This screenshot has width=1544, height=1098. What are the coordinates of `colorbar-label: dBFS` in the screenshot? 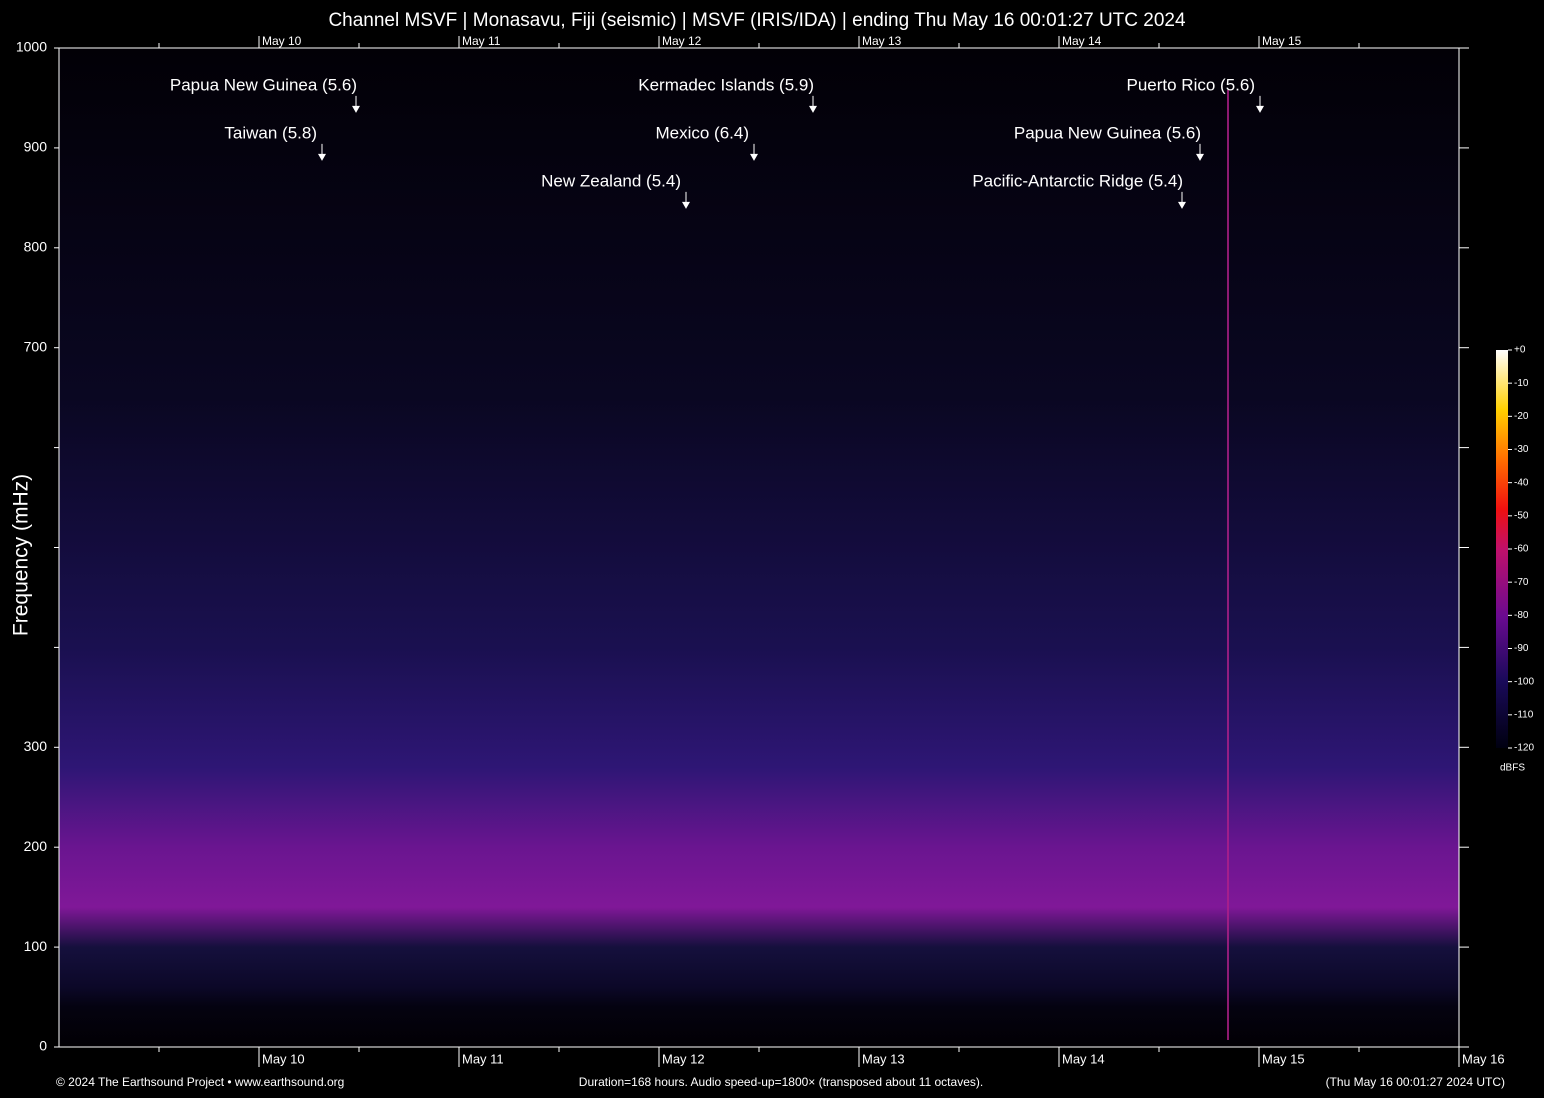 It's located at (1512, 768).